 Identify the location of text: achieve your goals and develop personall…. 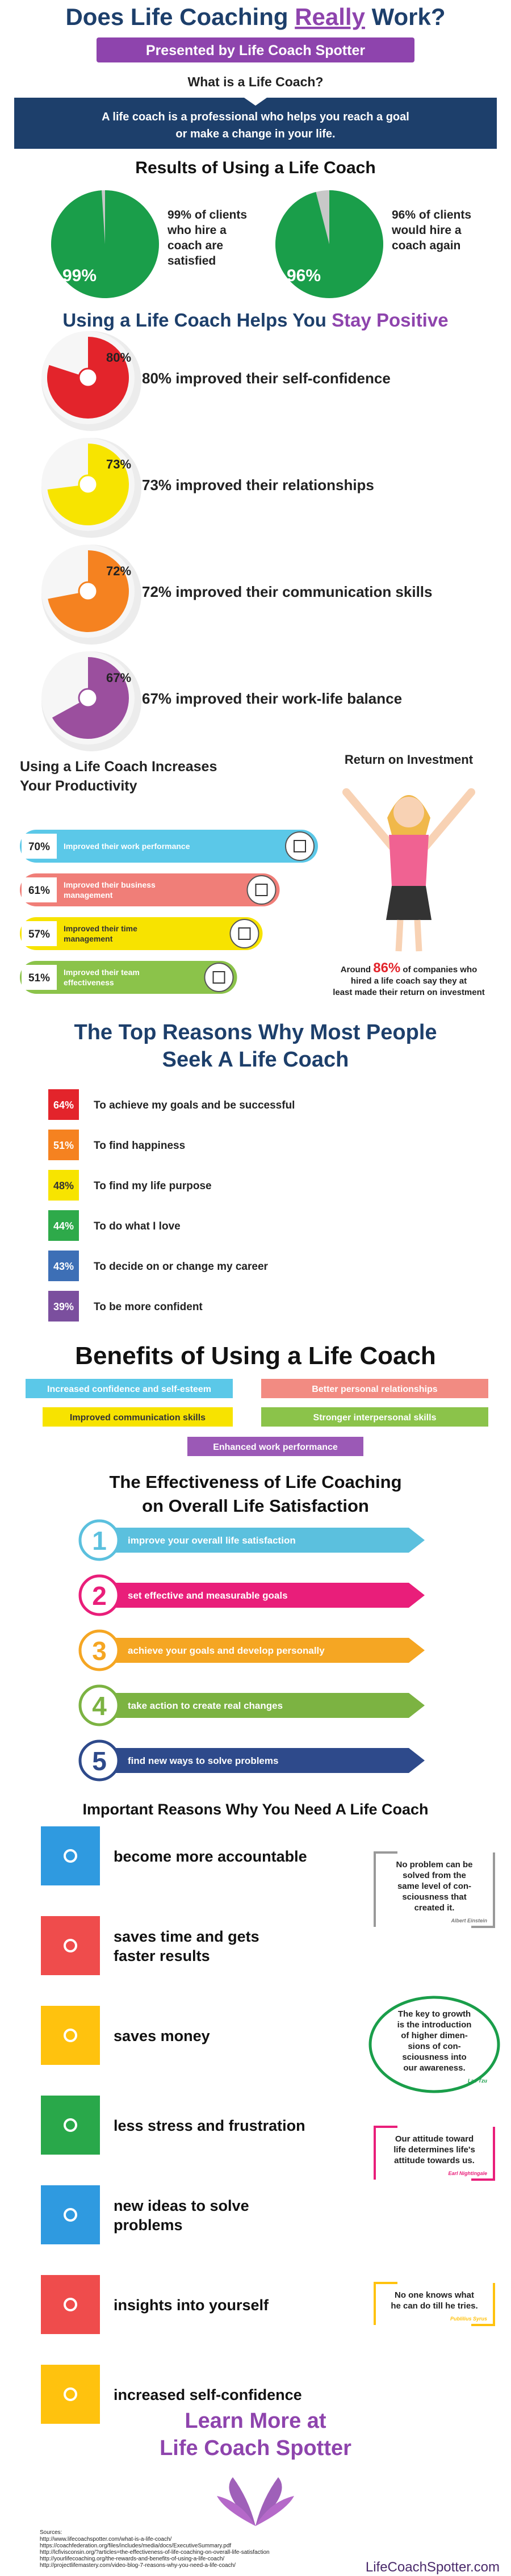
(226, 1650).